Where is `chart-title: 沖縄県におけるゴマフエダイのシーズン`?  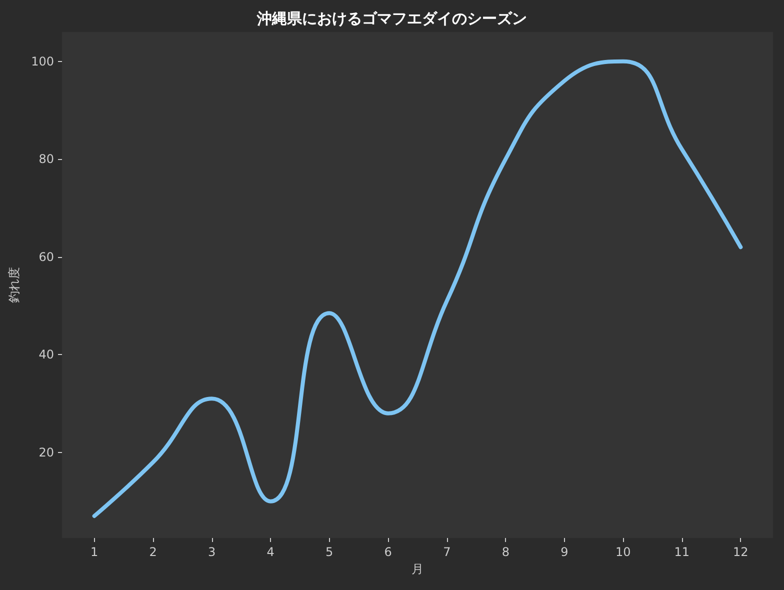
chart-title: 沖縄県におけるゴマフエダイのシーズン is located at coordinates (391, 19).